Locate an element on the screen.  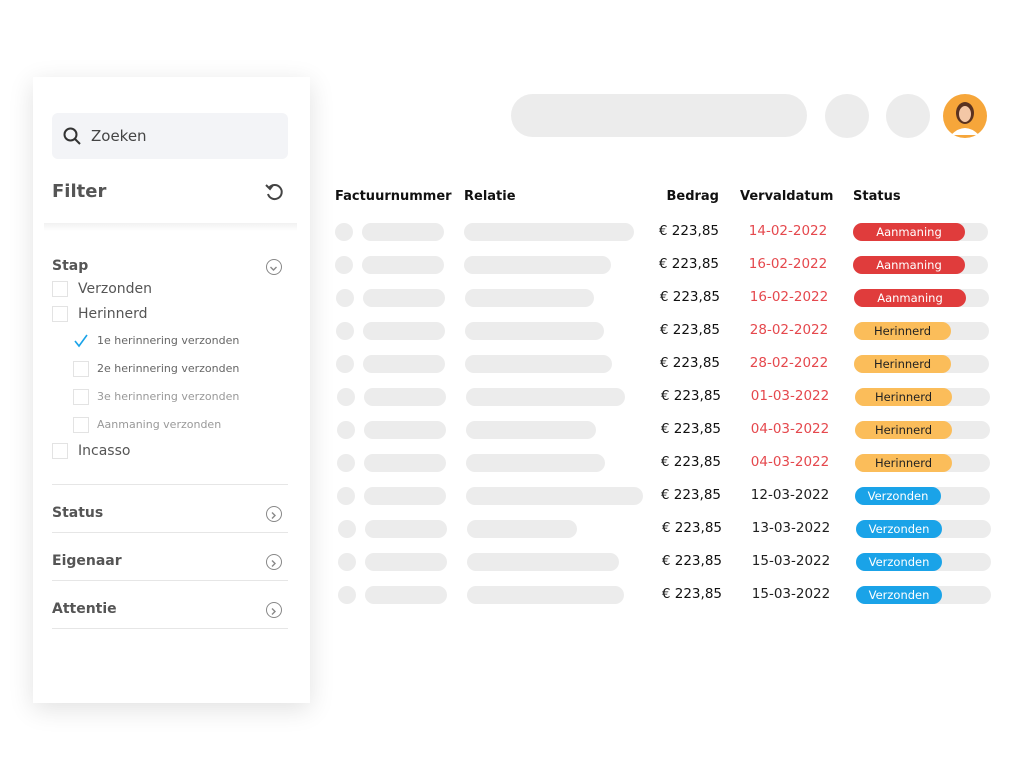
suboption-label: Aanmaning verzonden is located at coordinates (159, 424).